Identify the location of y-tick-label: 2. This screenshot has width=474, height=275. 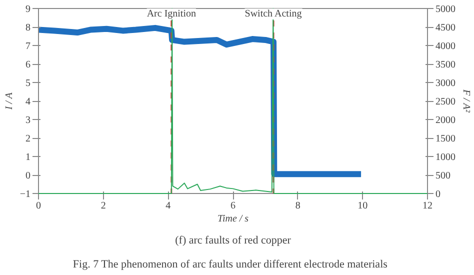
(28, 139).